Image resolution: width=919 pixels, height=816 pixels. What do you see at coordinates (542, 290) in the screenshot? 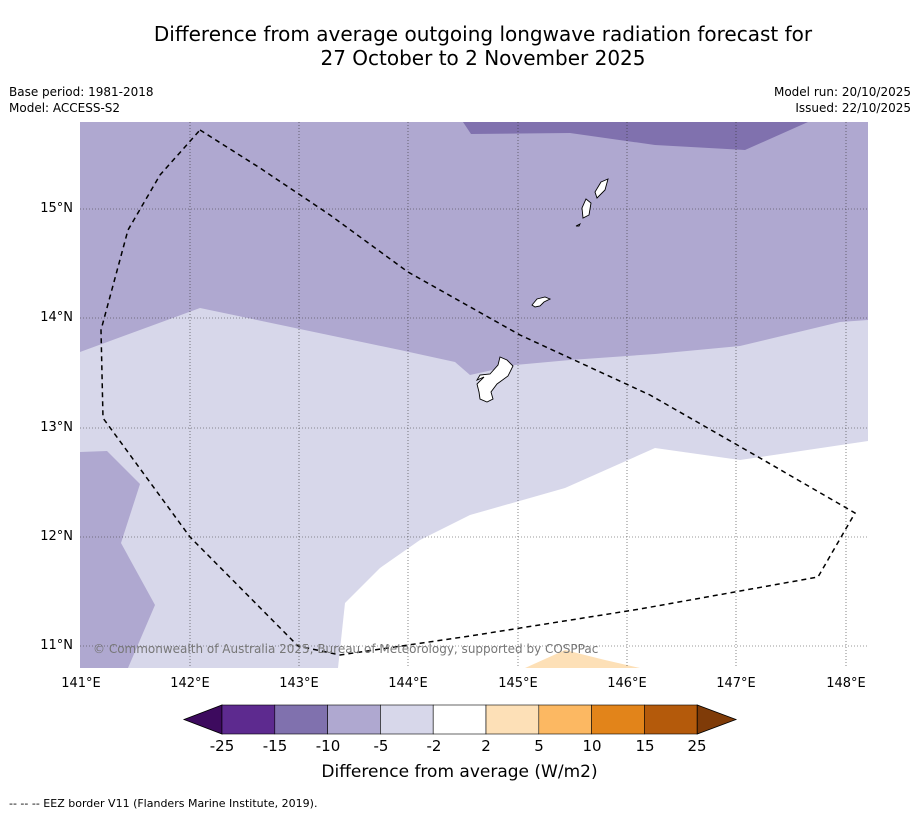
I see `islands` at bounding box center [542, 290].